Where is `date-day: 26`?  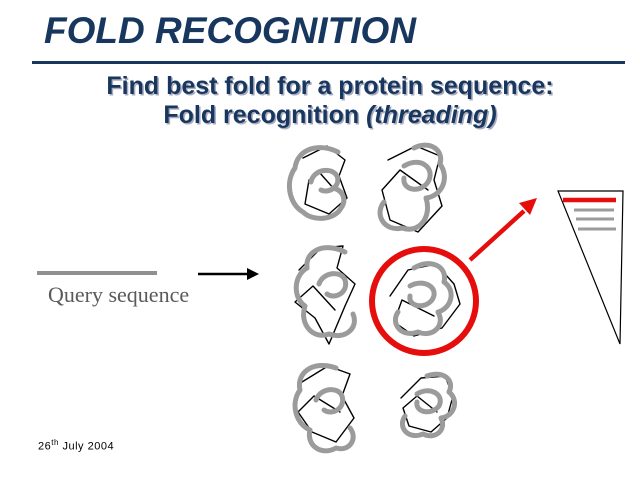 date-day: 26 is located at coordinates (45, 446).